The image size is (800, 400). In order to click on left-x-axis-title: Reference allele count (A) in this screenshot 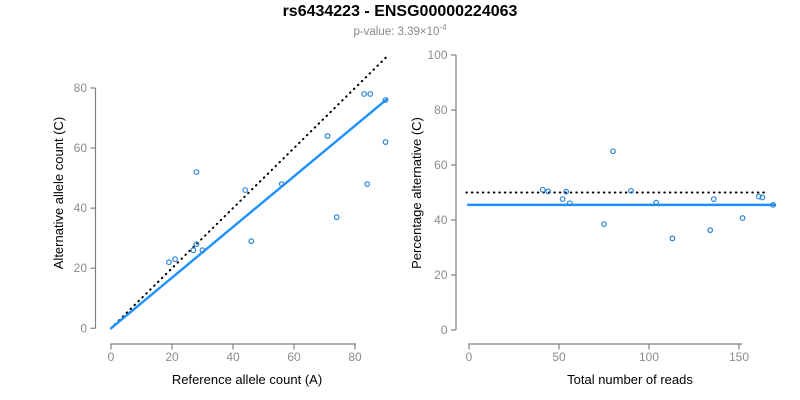, I will do `click(247, 379)`.